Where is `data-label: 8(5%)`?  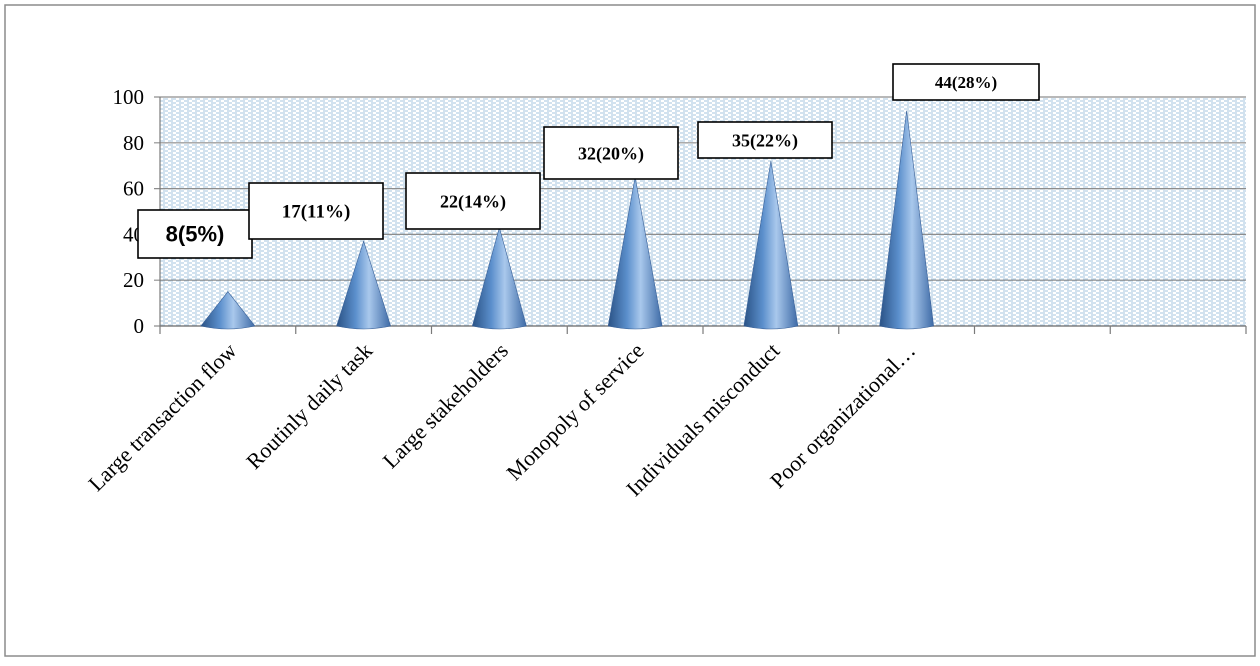 data-label: 8(5%) is located at coordinates (195, 234).